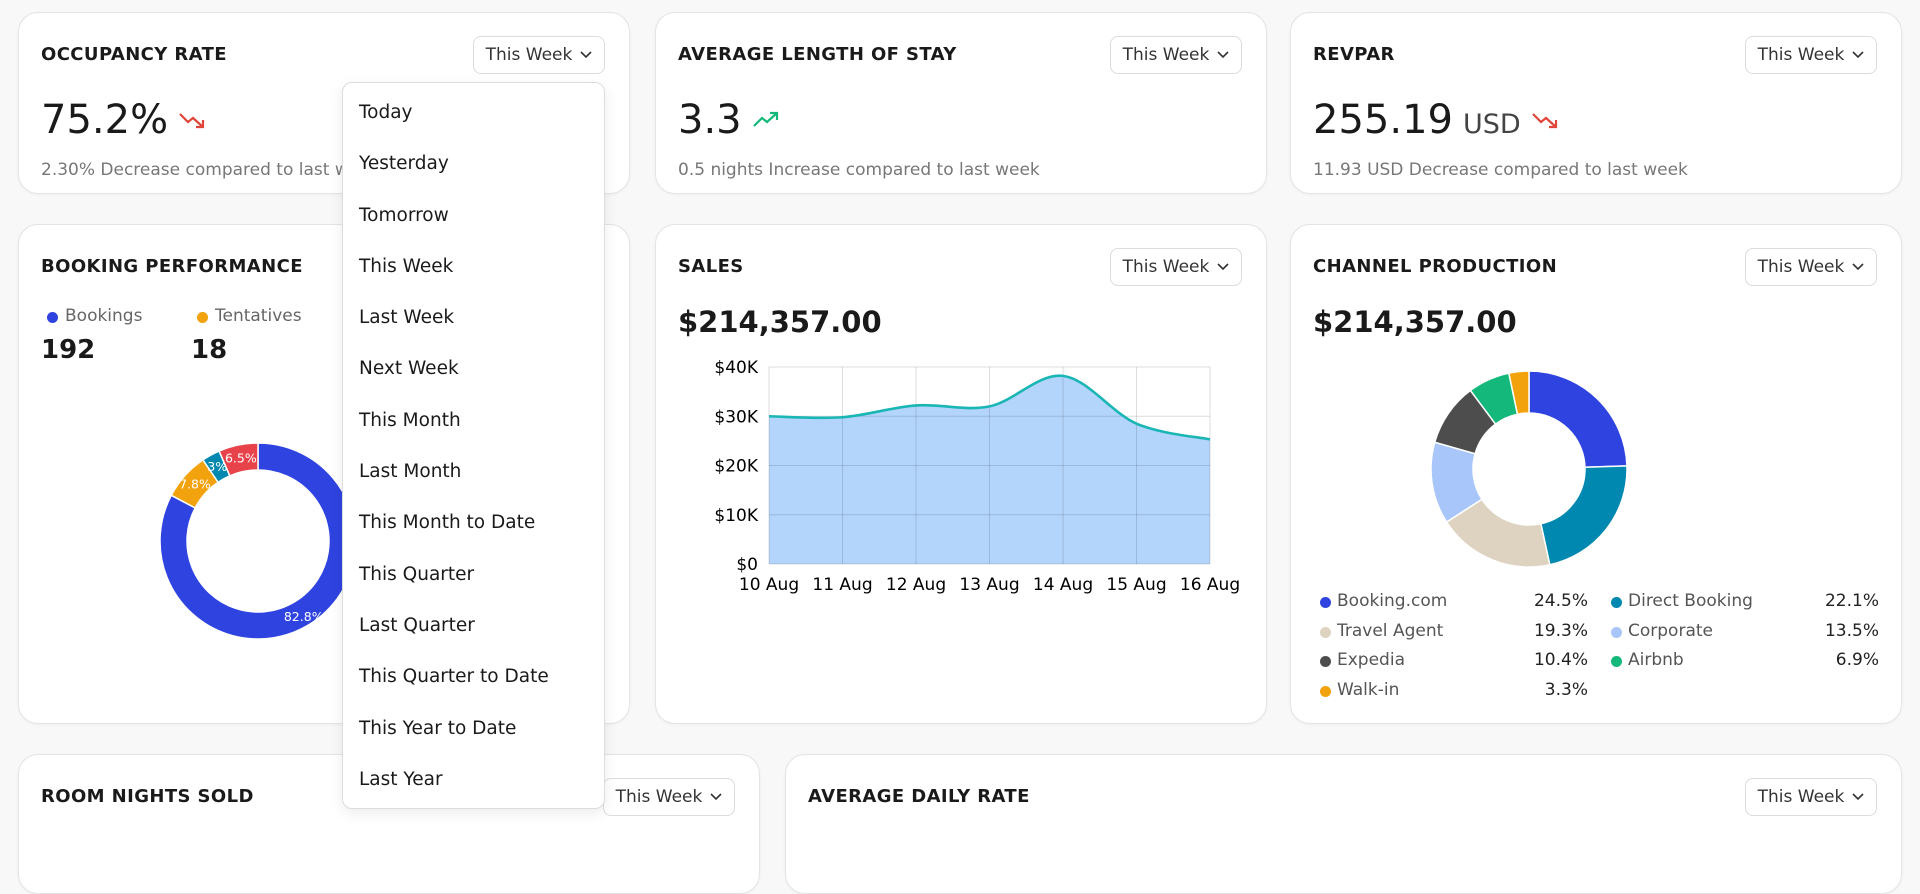 The image size is (1920, 894). Describe the element at coordinates (769, 585) in the screenshot. I see `x-tick-label: 10 Aug` at that location.